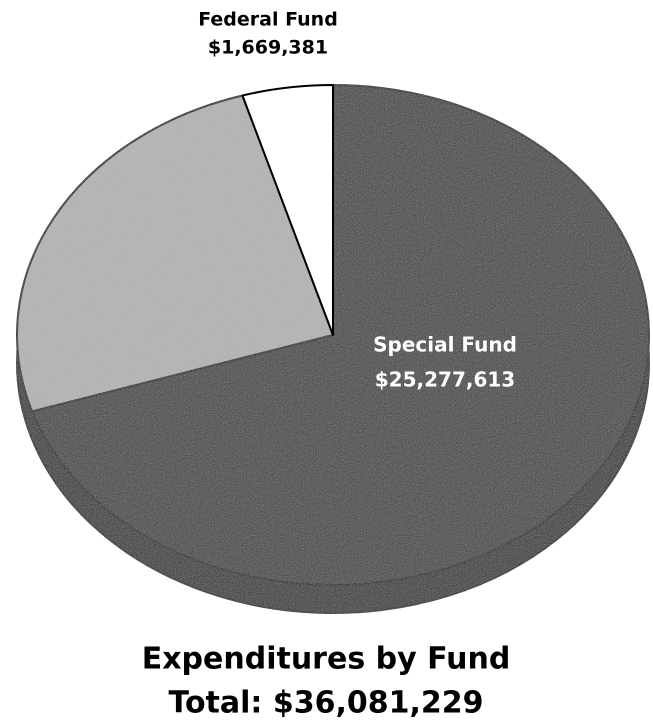 This screenshot has width=653, height=722. I want to click on slice-label: Special Fund, so click(445, 345).